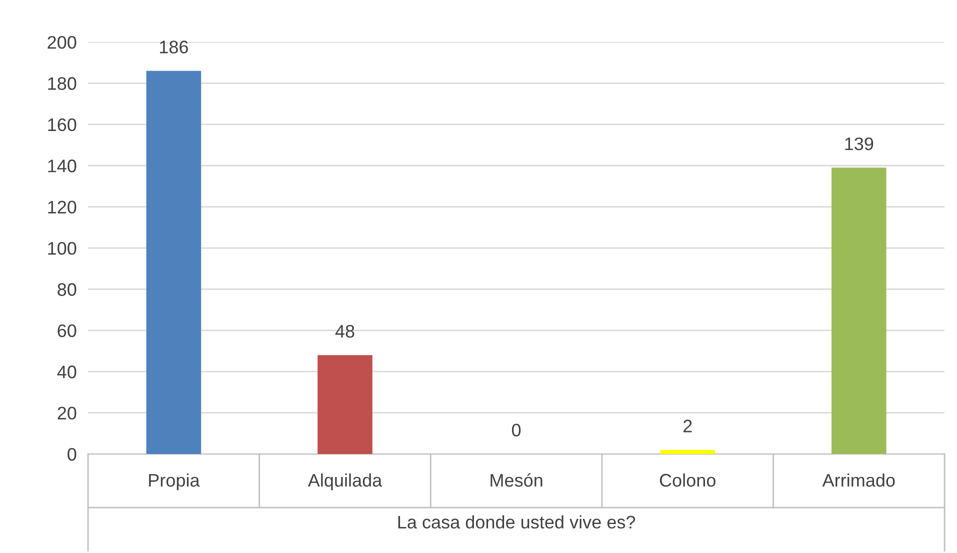 The height and width of the screenshot is (553, 957). Describe the element at coordinates (517, 522) in the screenshot. I see `x-axis-title: La casa donde usted vive es?` at that location.